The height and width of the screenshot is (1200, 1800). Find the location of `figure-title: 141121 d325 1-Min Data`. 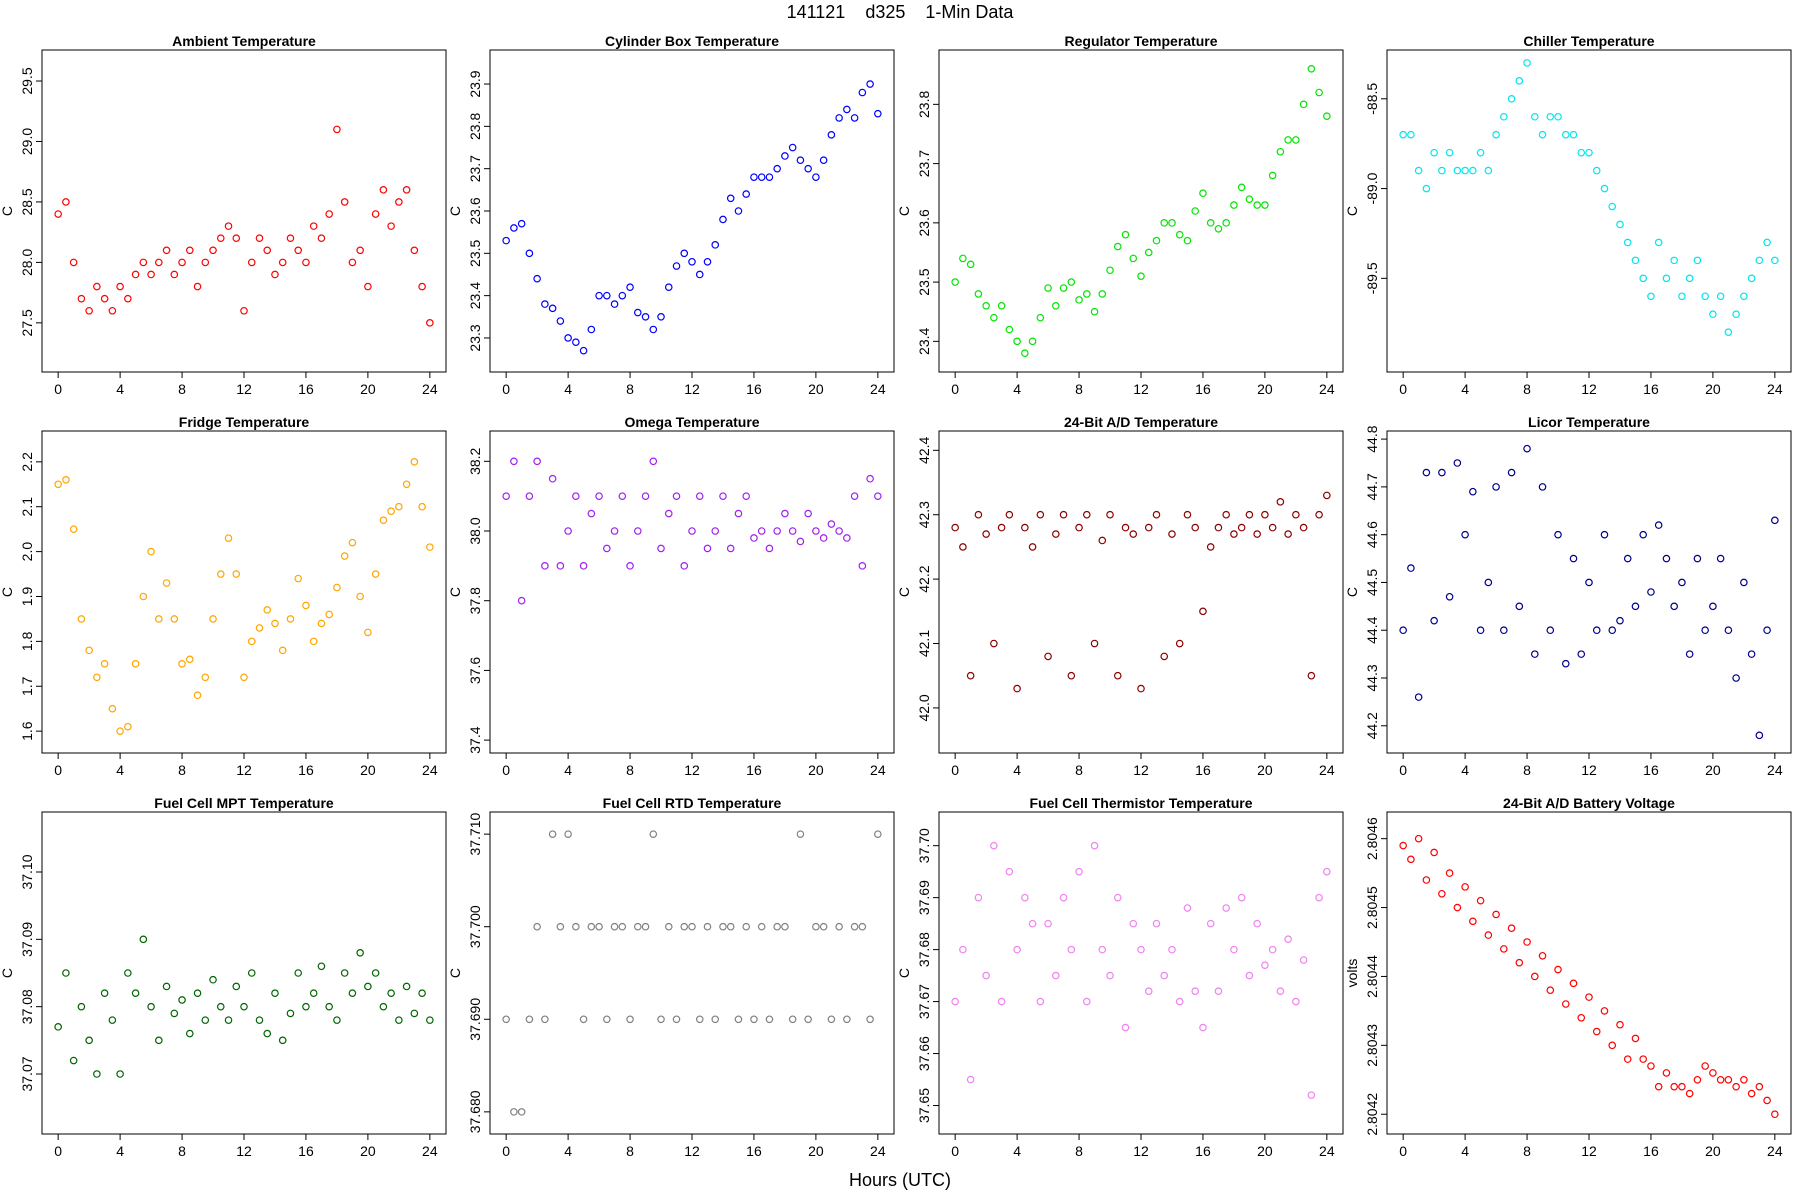

figure-title: 141121 d325 1-Min Data is located at coordinates (900, 12).